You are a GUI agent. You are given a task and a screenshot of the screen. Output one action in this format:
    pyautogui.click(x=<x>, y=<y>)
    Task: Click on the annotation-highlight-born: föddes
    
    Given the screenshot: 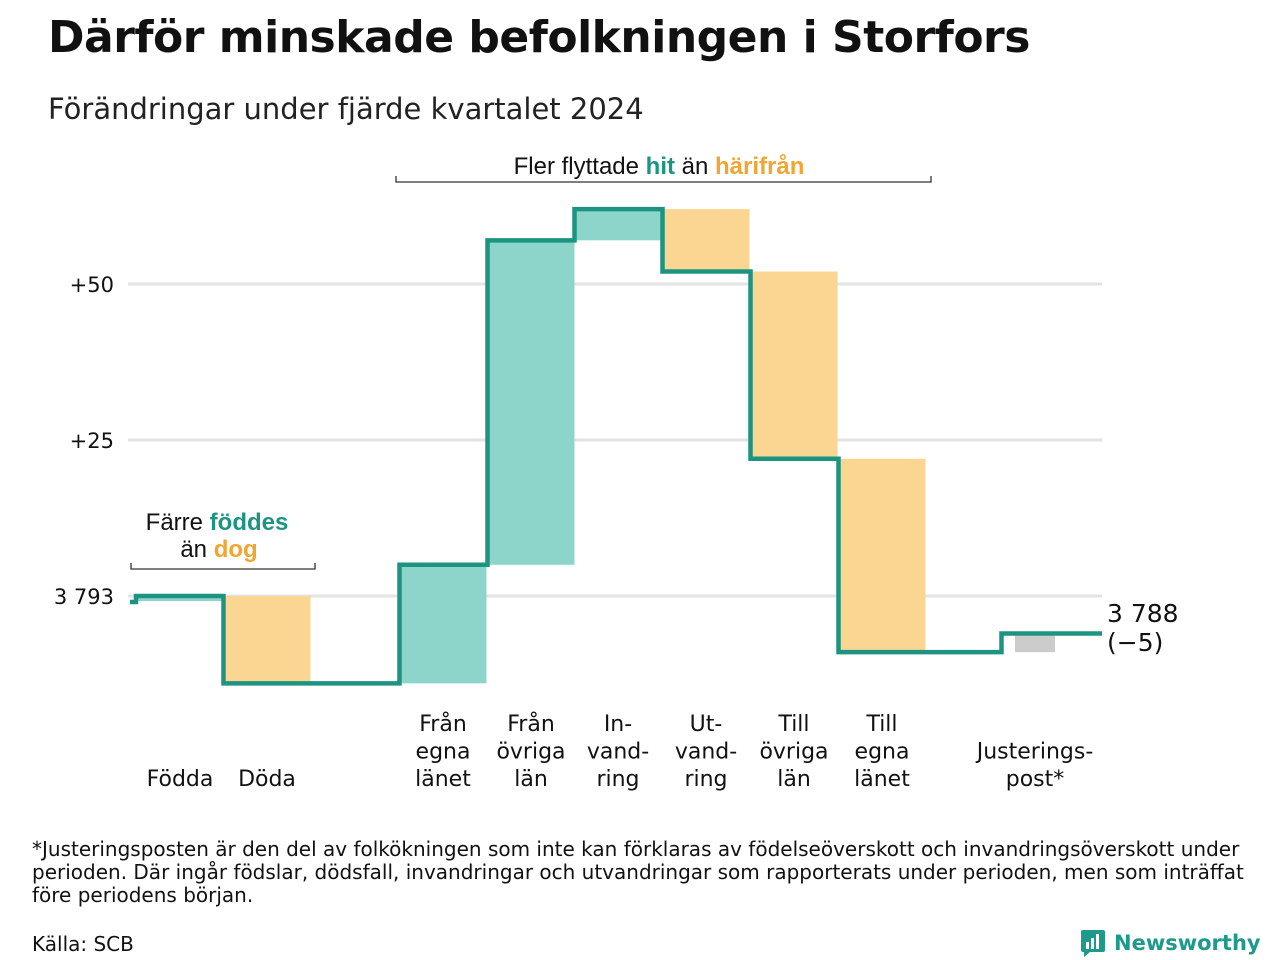 What is the action you would take?
    pyautogui.click(x=249, y=522)
    